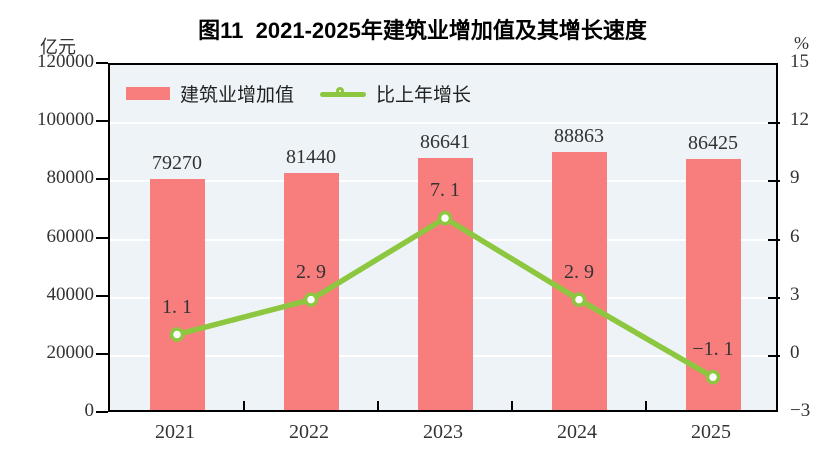 The image size is (831, 456). I want to click on bar-value-label: 86425, so click(713, 142).